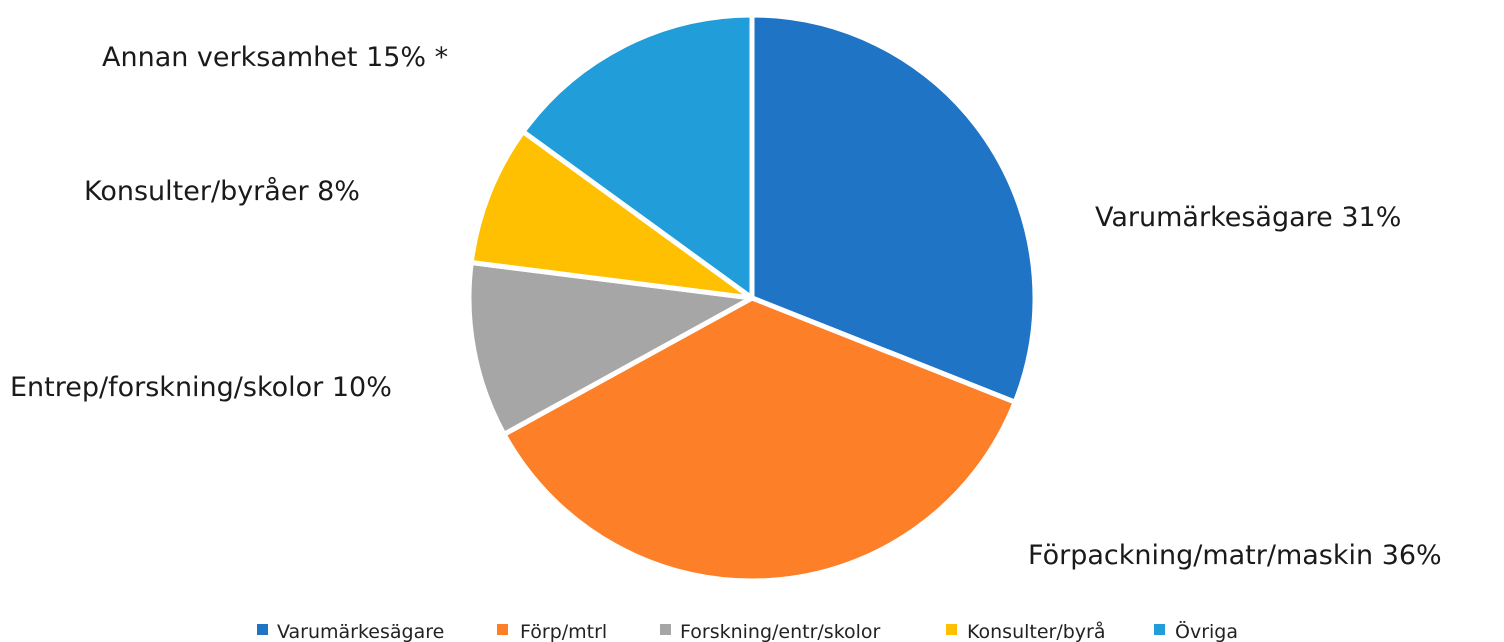 Image resolution: width=1504 pixels, height=642 pixels. What do you see at coordinates (275, 57) in the screenshot?
I see `slice-label-annan: Annan verksamhet 15% *` at bounding box center [275, 57].